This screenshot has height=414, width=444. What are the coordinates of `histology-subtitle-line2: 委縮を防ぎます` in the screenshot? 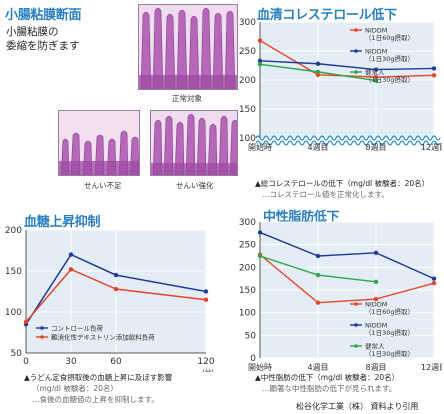 It's located at (43, 46).